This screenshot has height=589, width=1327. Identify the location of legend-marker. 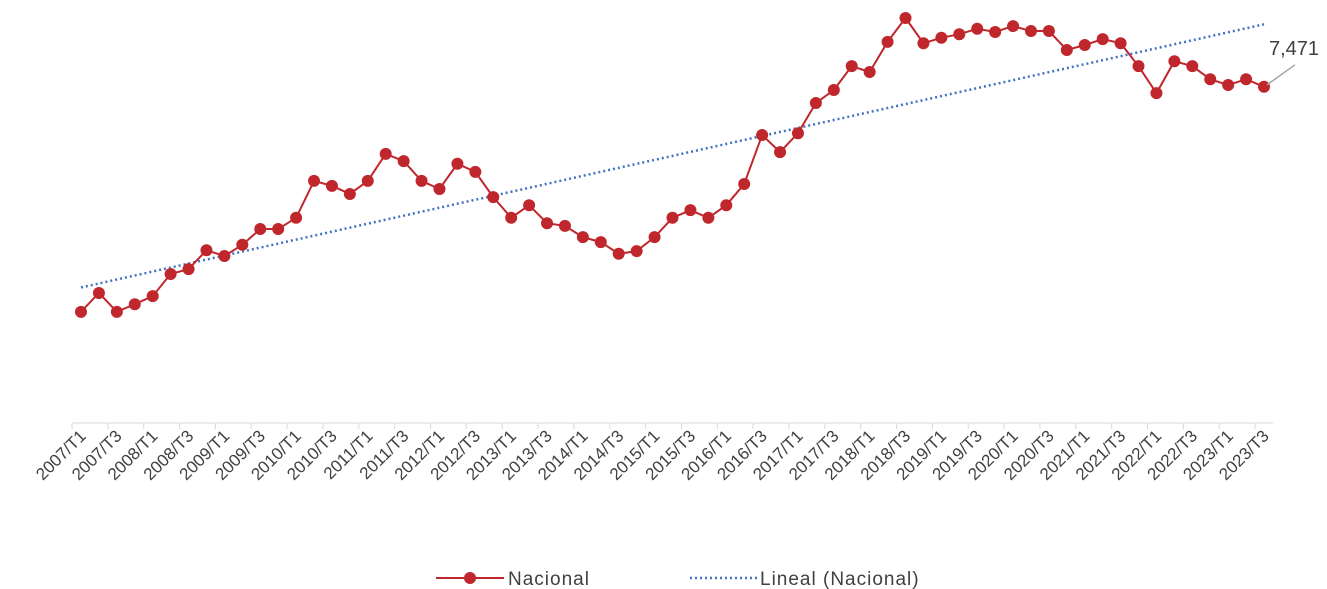
(470, 578).